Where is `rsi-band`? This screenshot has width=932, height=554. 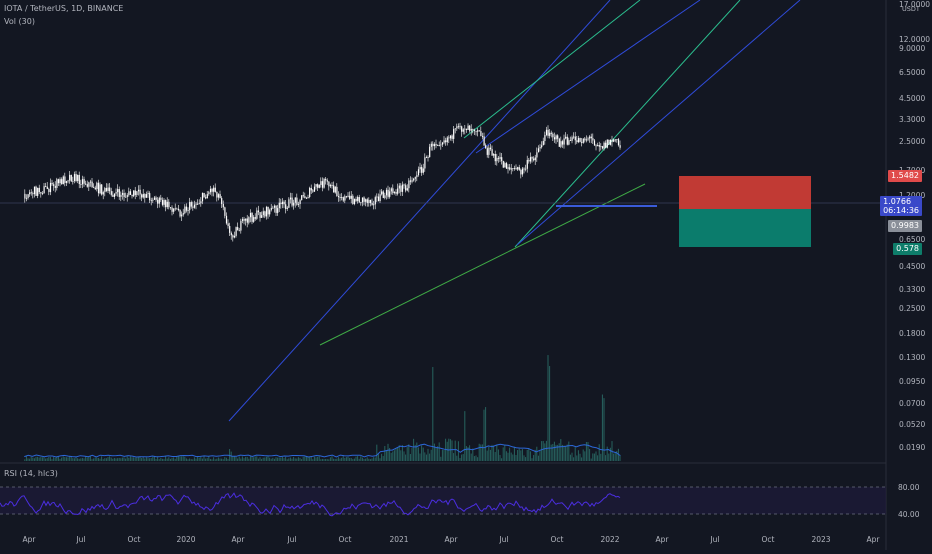
rsi-band is located at coordinates (443, 500).